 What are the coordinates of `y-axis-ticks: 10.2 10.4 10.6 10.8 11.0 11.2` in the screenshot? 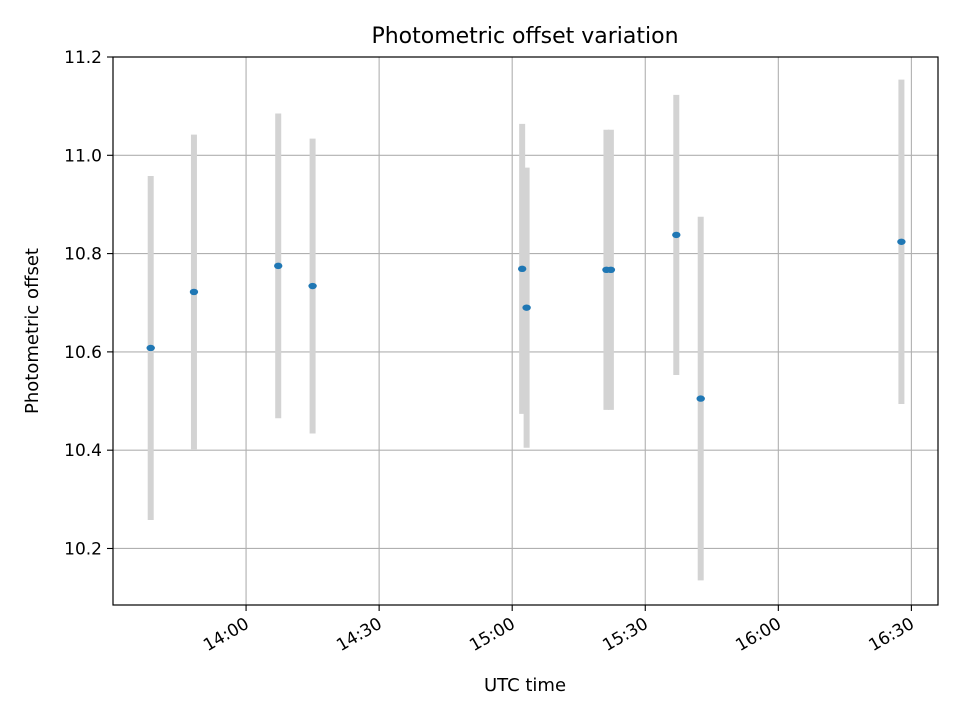 It's located at (88, 303).